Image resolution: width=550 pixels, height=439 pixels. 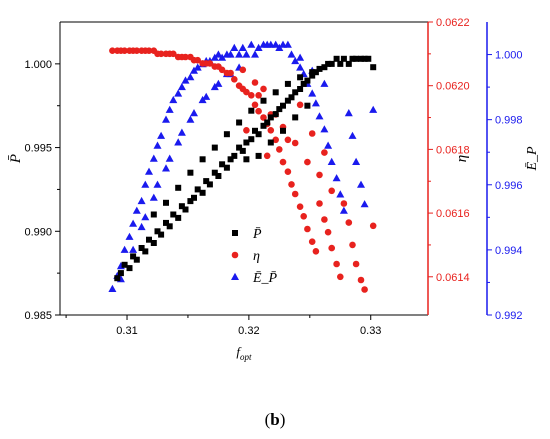 What do you see at coordinates (126, 331) in the screenshot?
I see `x-tick-label: 0.31` at bounding box center [126, 331].